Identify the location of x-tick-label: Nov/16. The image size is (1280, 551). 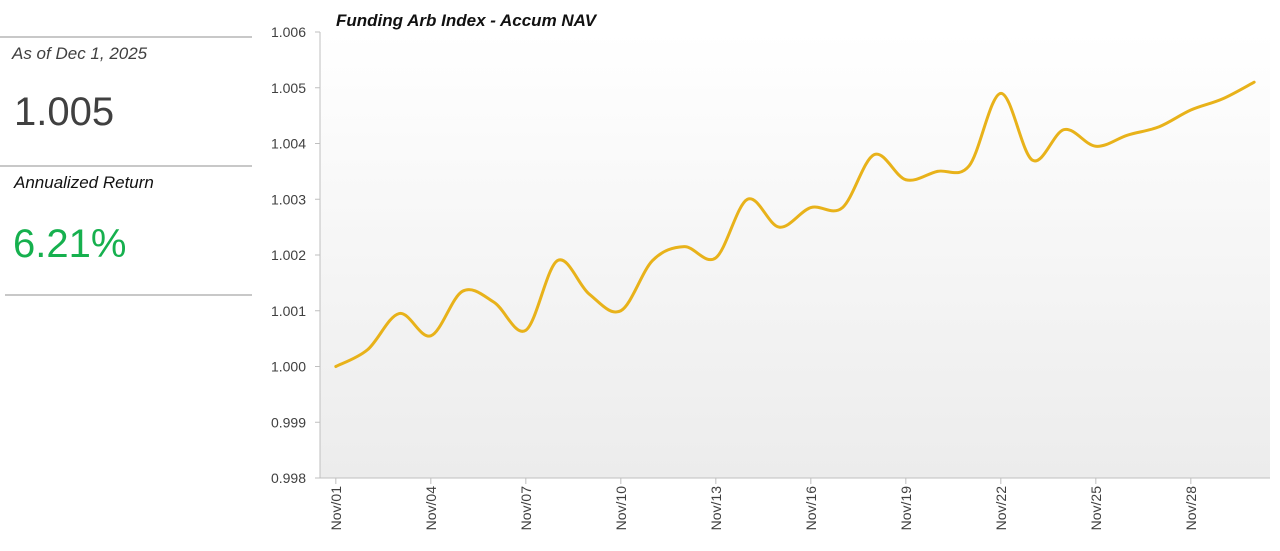
(811, 508).